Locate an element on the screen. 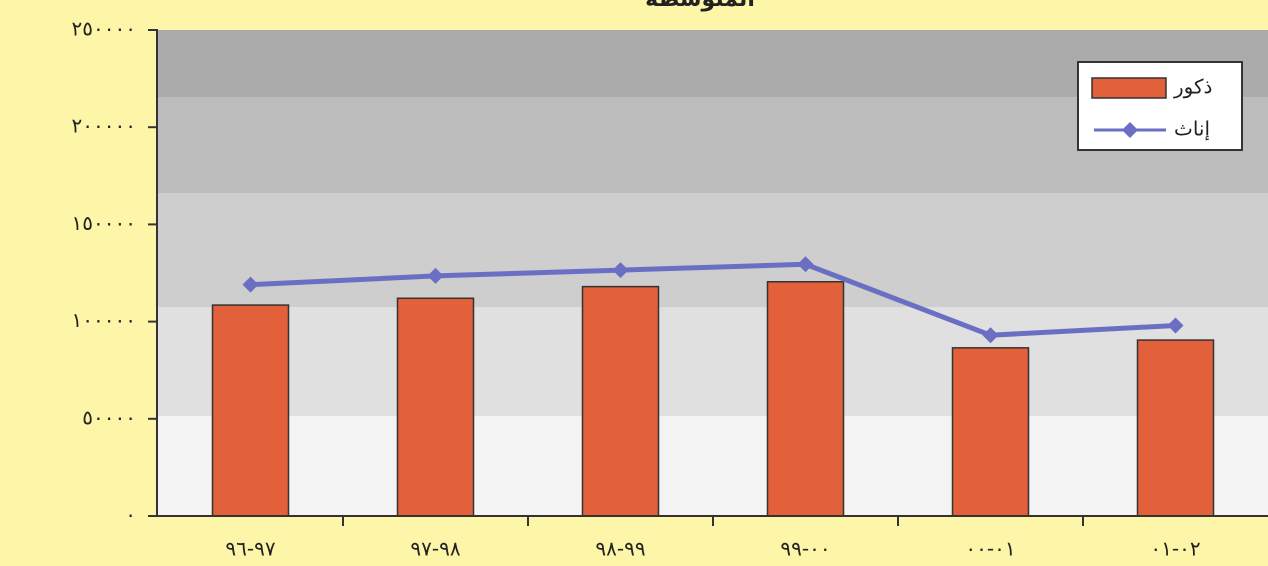 The height and width of the screenshot is (566, 1268). x-tick-label: ٠٠-٩٩ is located at coordinates (805, 549).